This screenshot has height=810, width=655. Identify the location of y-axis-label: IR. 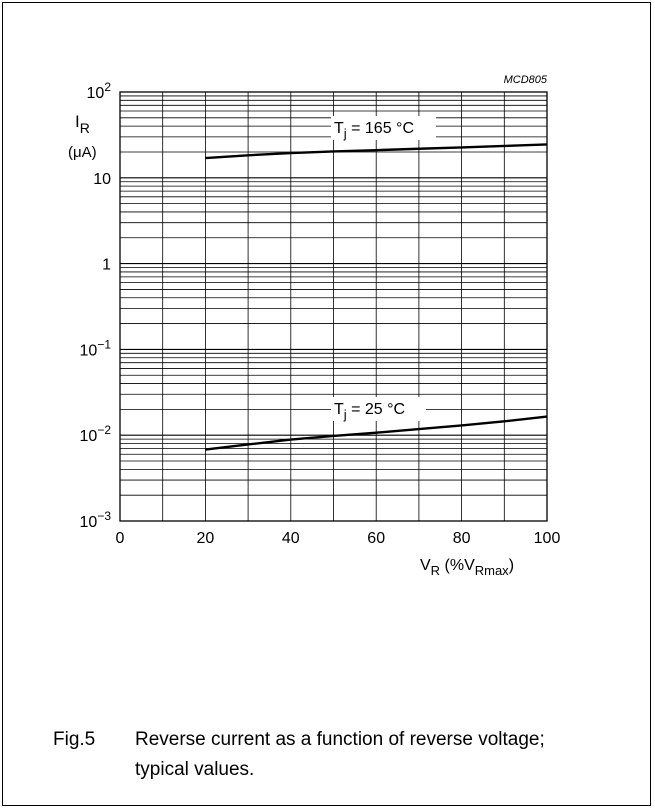
(82, 124).